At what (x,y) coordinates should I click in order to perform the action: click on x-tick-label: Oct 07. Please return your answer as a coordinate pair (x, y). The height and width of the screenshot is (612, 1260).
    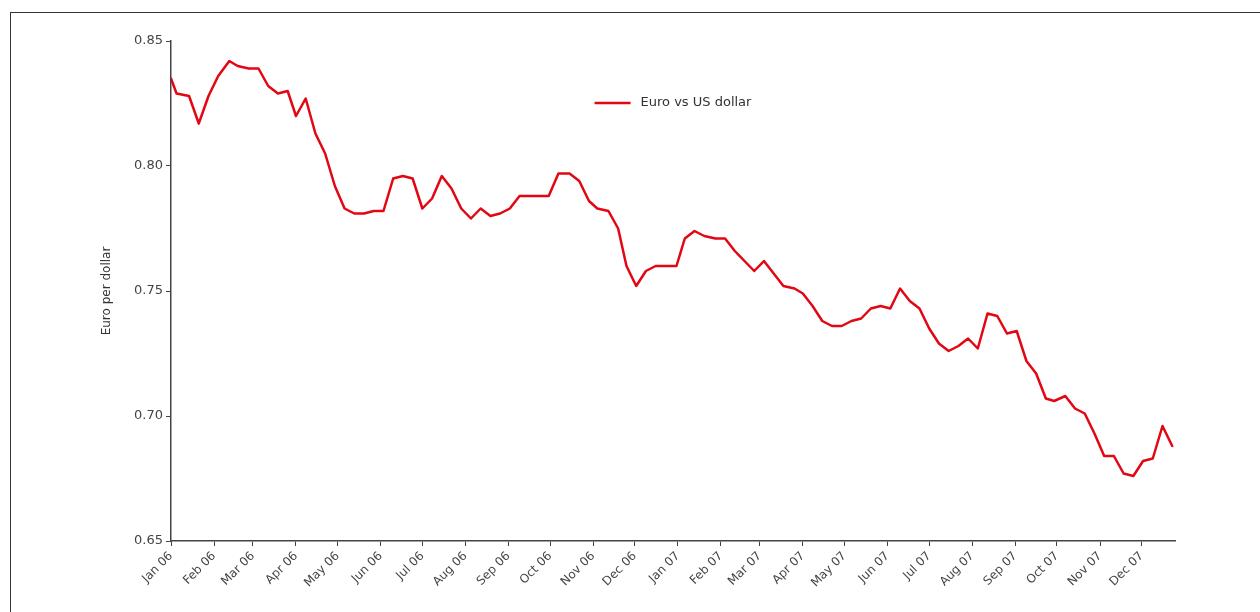
    Looking at the image, I should click on (1042, 567).